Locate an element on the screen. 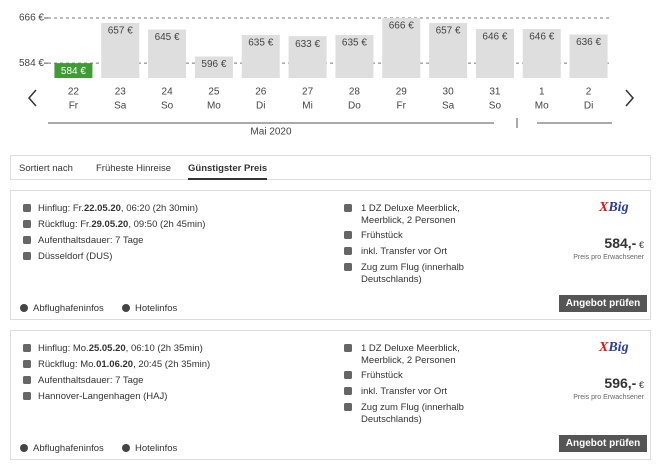  bar-label: 636 € is located at coordinates (588, 42).